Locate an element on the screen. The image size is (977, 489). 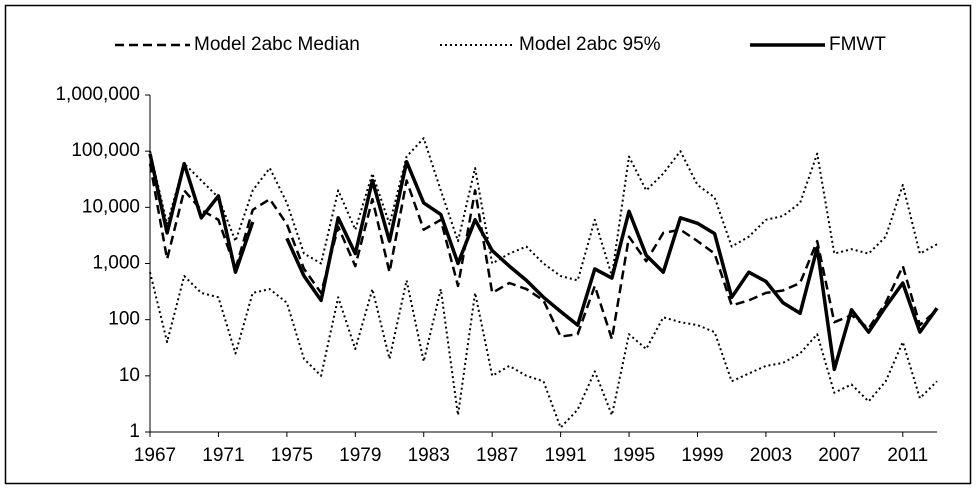
x-tick-label: 1995 is located at coordinates (634, 455).